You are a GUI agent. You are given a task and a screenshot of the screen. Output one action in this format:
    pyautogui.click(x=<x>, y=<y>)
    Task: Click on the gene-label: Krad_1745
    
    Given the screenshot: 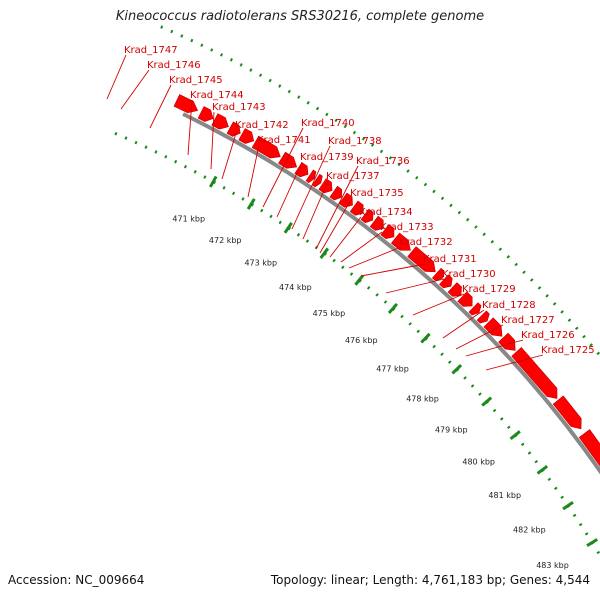 What is the action you would take?
    pyautogui.click(x=196, y=80)
    